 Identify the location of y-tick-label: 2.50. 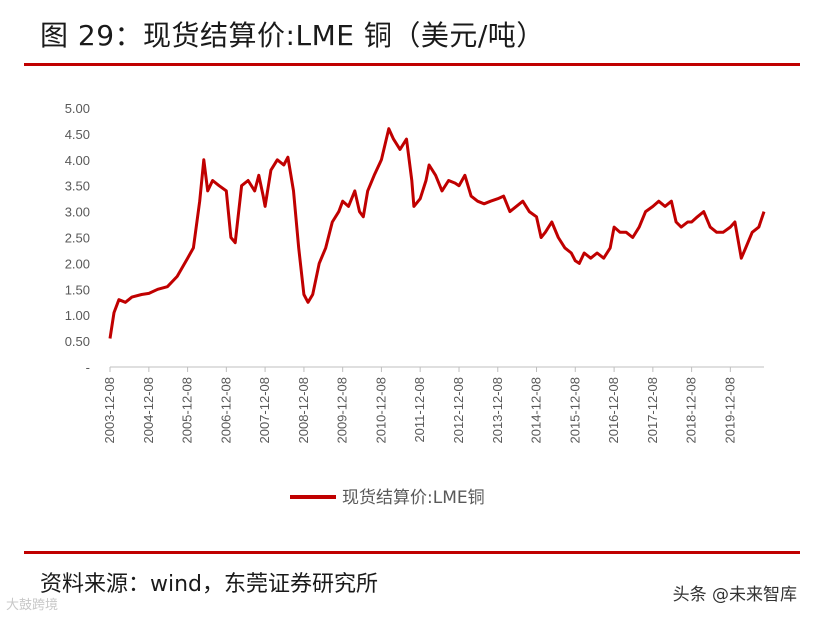
(77, 238).